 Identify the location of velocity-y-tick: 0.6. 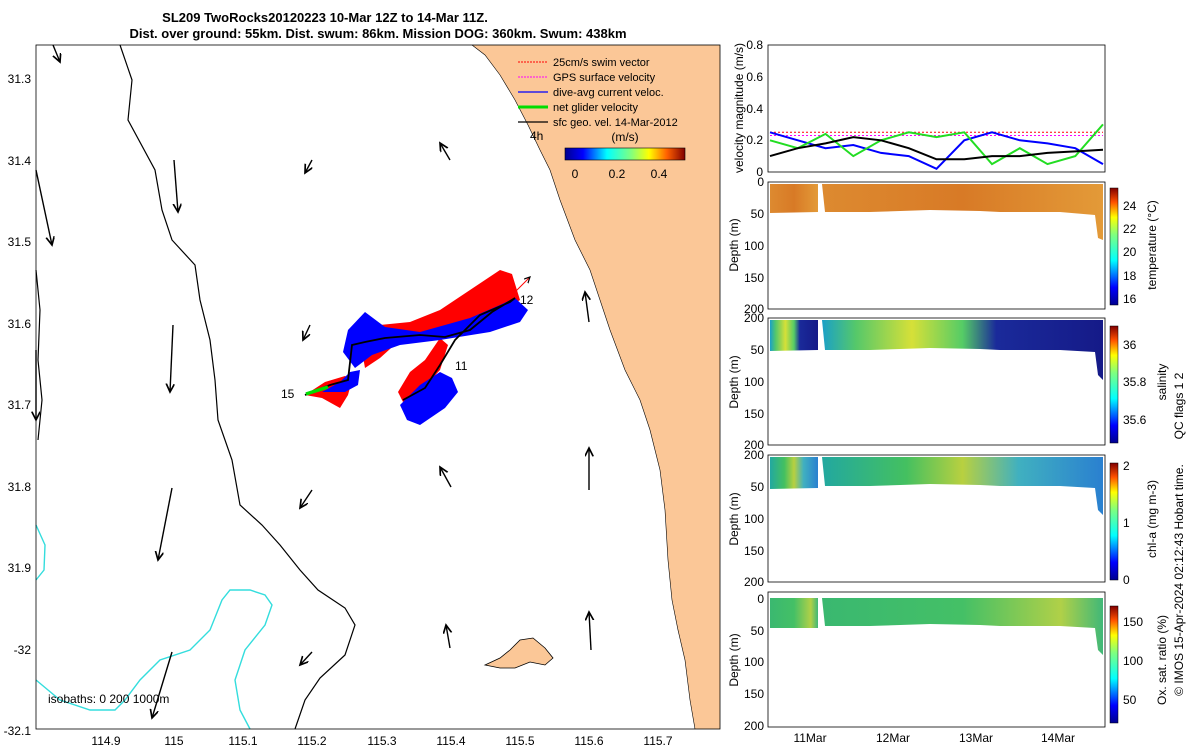
(754, 77).